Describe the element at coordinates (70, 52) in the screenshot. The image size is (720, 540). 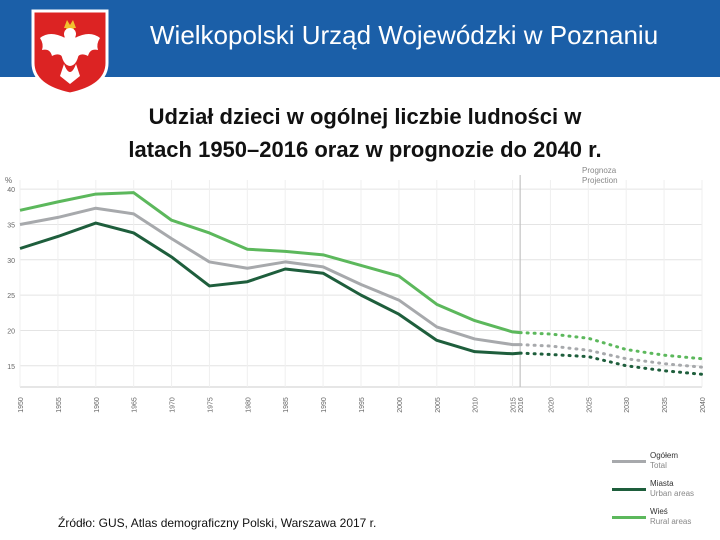
I see `polish-eagle-emblem-icon` at that location.